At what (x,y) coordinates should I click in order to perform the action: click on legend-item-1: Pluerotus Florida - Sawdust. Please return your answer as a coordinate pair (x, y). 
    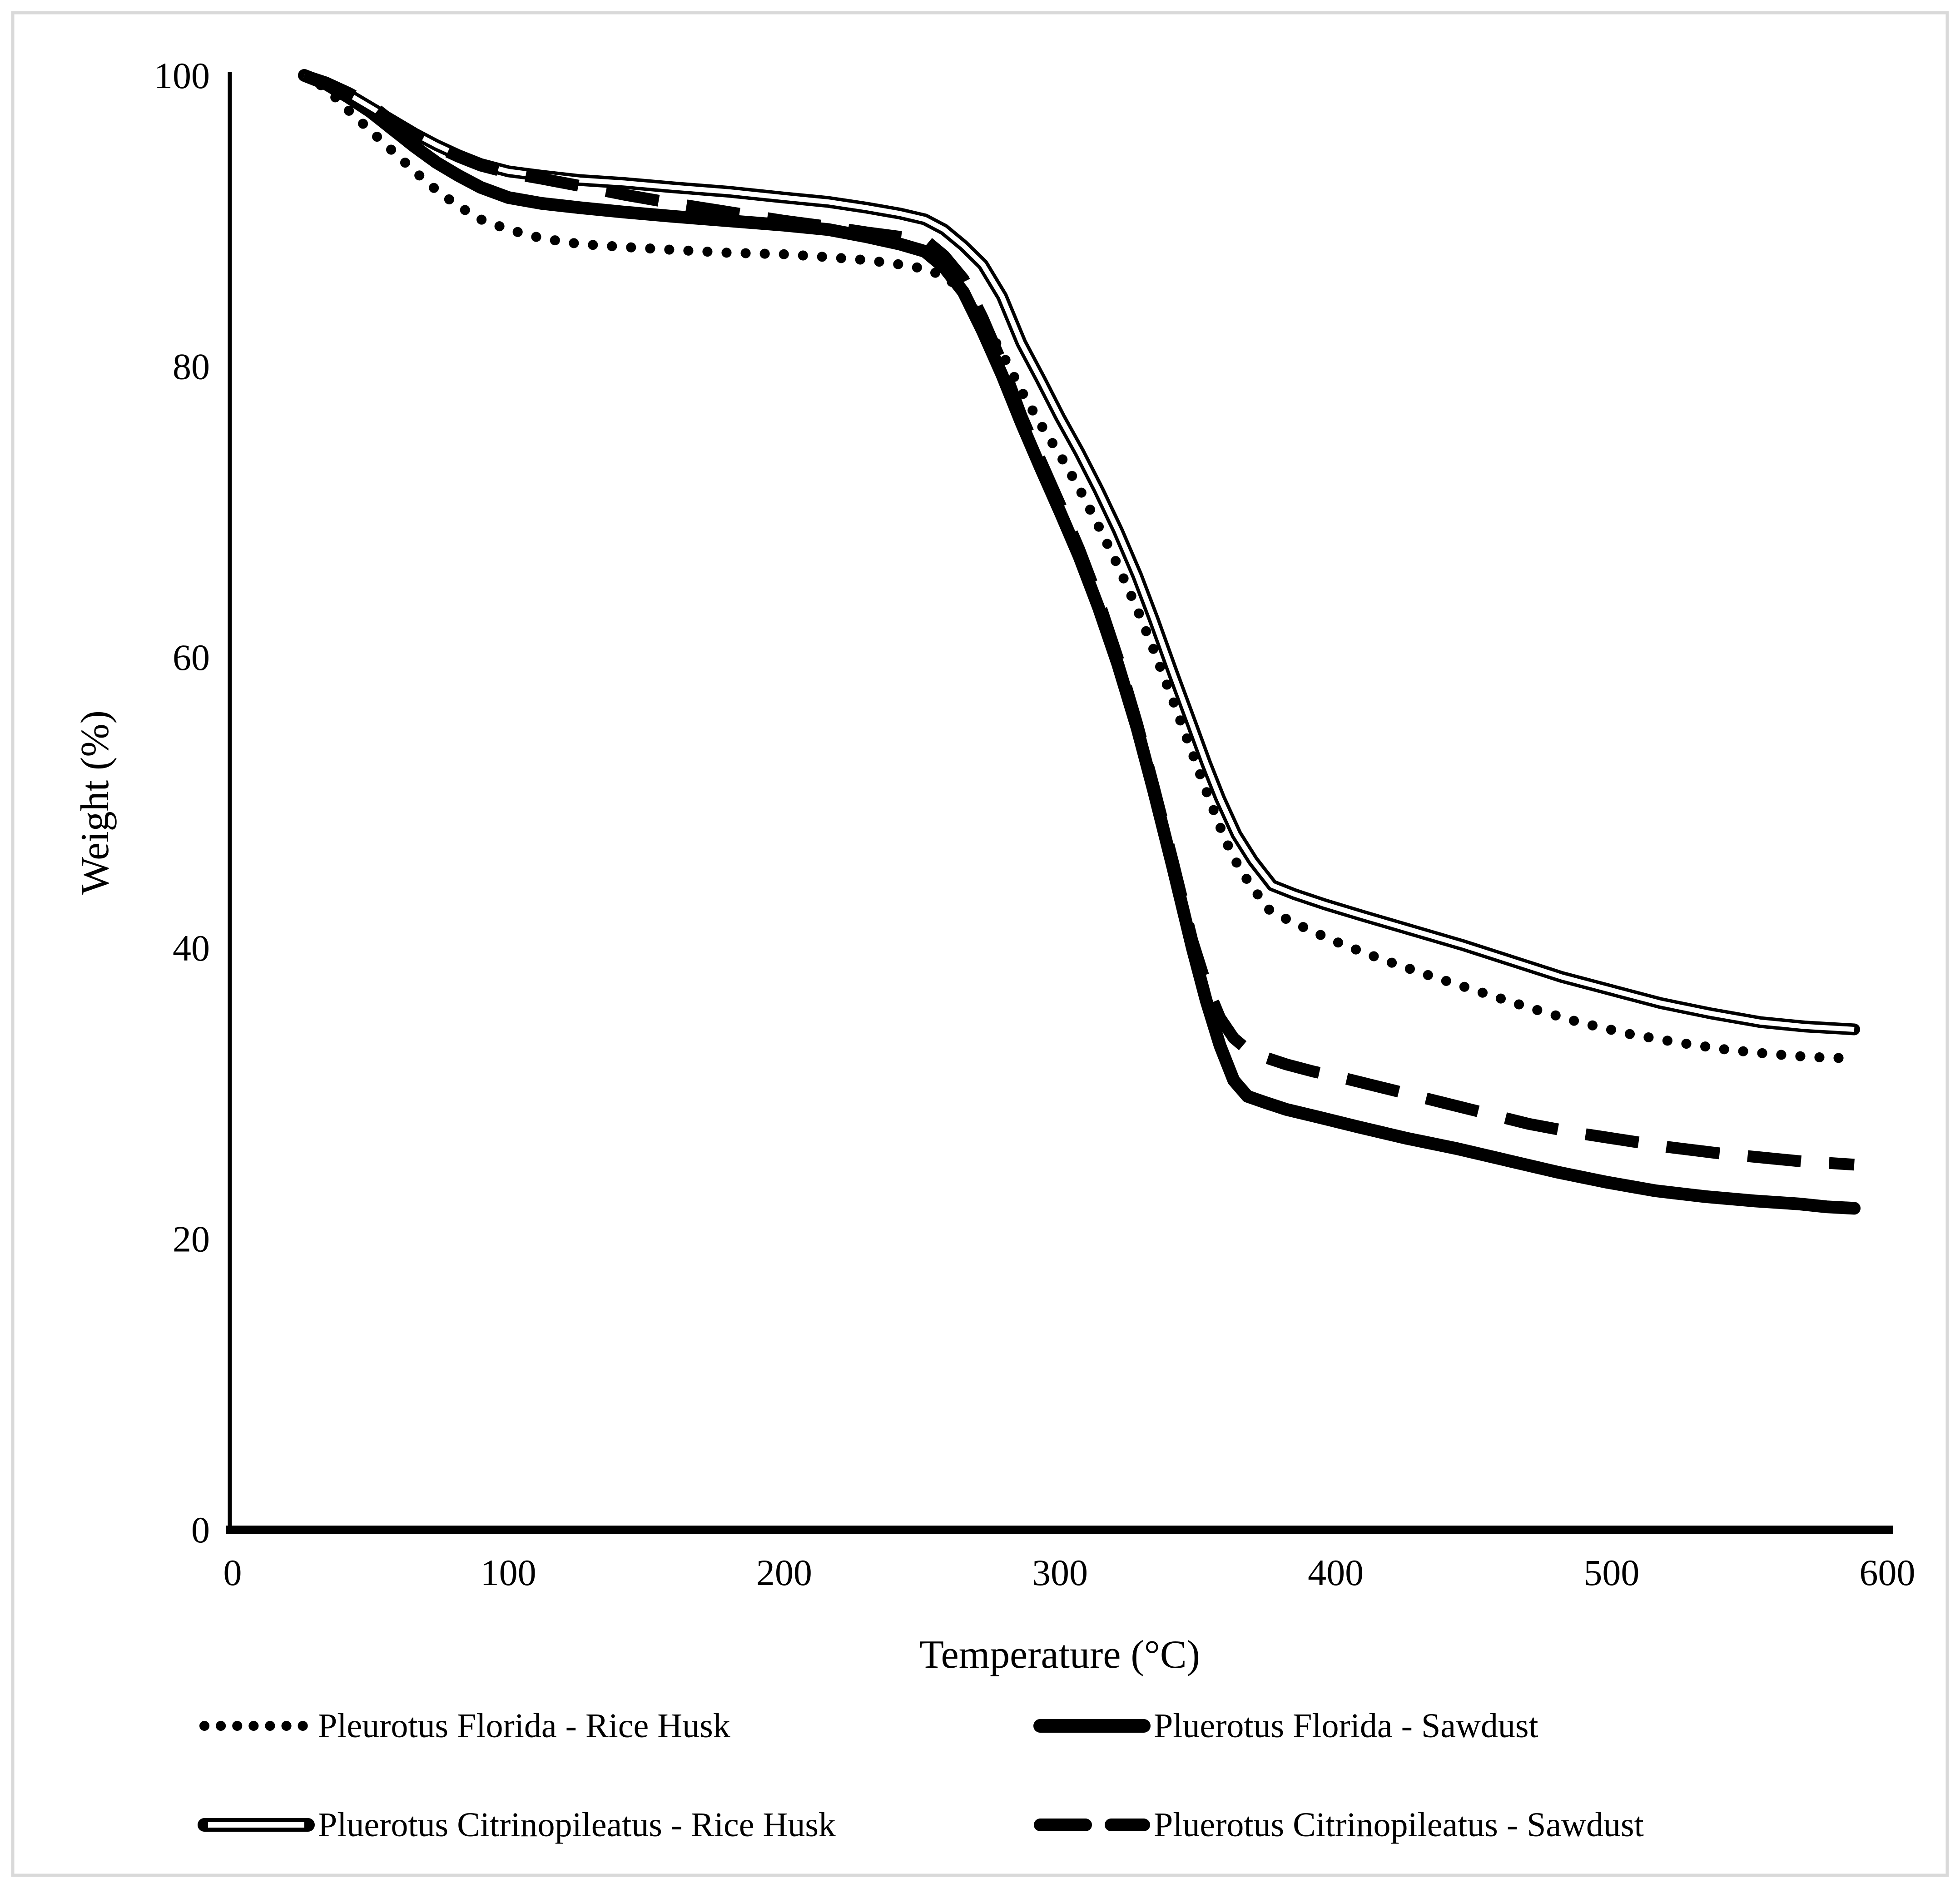
    Looking at the image, I should click on (1285, 1726).